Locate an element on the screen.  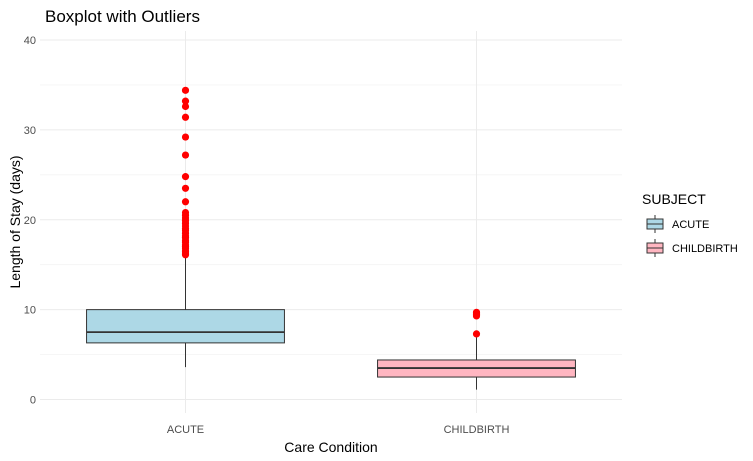
y-tick-label: 20 is located at coordinates (30, 221).